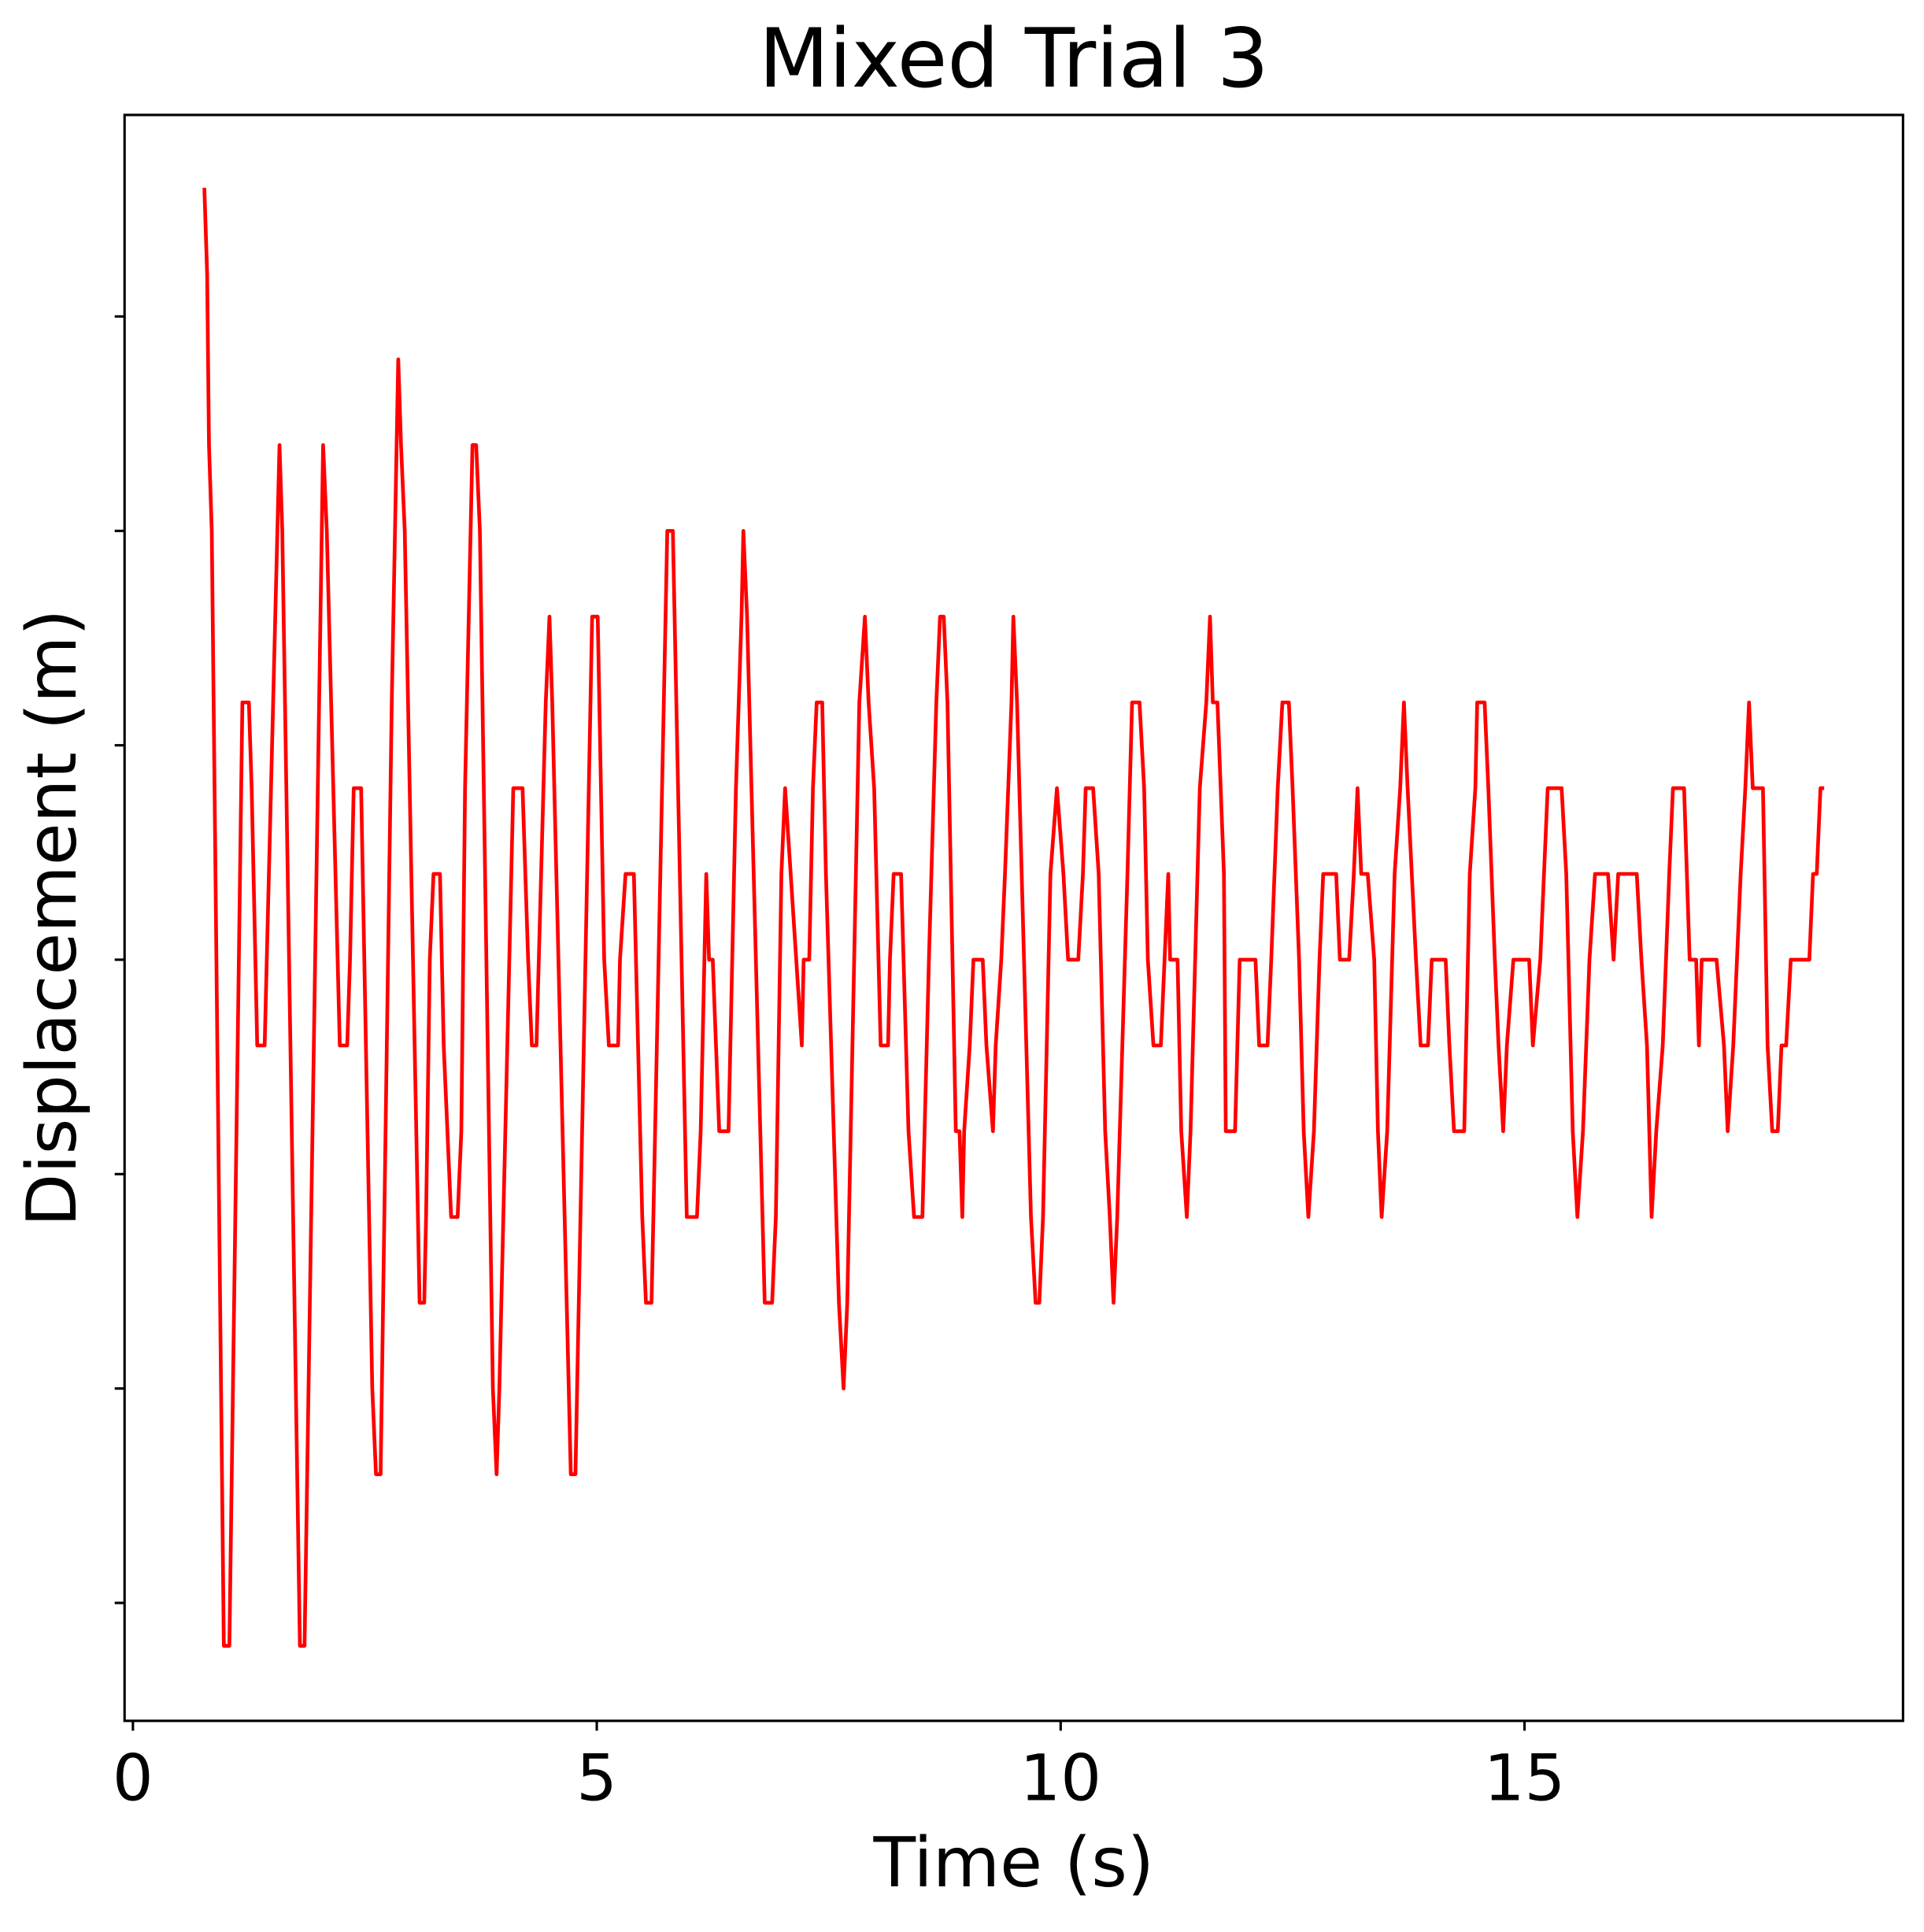 Image resolution: width=1924 pixels, height=1932 pixels. I want to click on chart-title: Mixed Trial 3, so click(1014, 59).